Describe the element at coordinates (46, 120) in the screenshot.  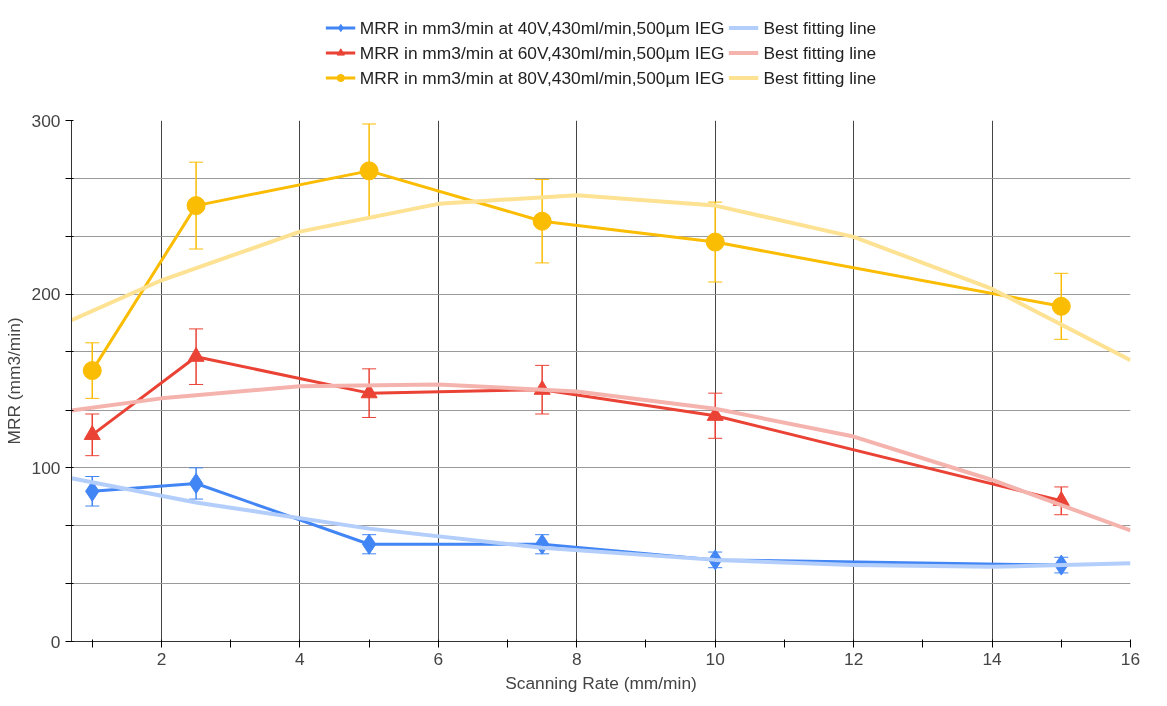
I see `y-tick-label: 300` at that location.